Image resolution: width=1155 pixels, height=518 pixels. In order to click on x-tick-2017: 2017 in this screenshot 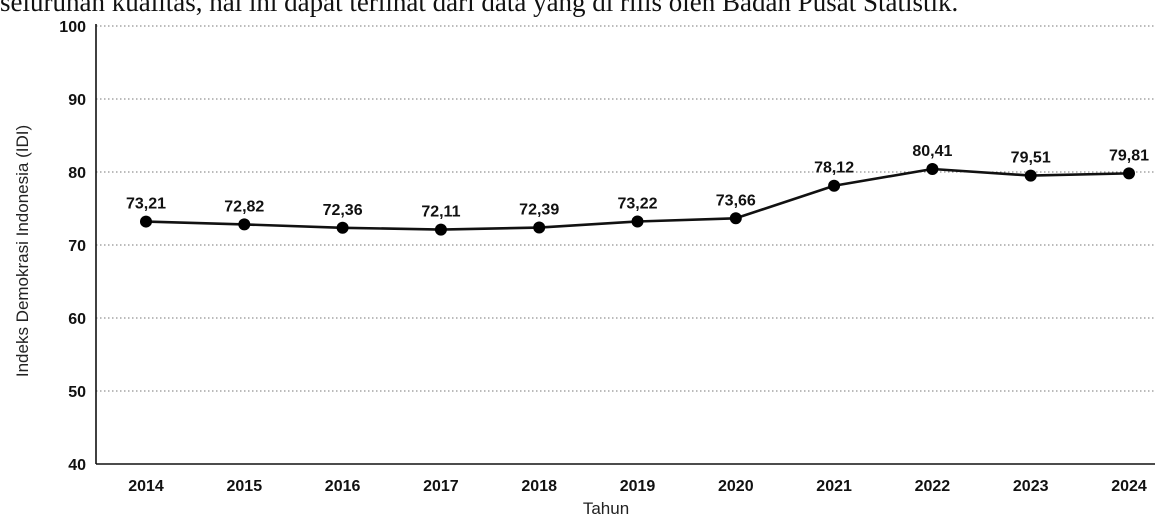, I will do `click(441, 486)`.